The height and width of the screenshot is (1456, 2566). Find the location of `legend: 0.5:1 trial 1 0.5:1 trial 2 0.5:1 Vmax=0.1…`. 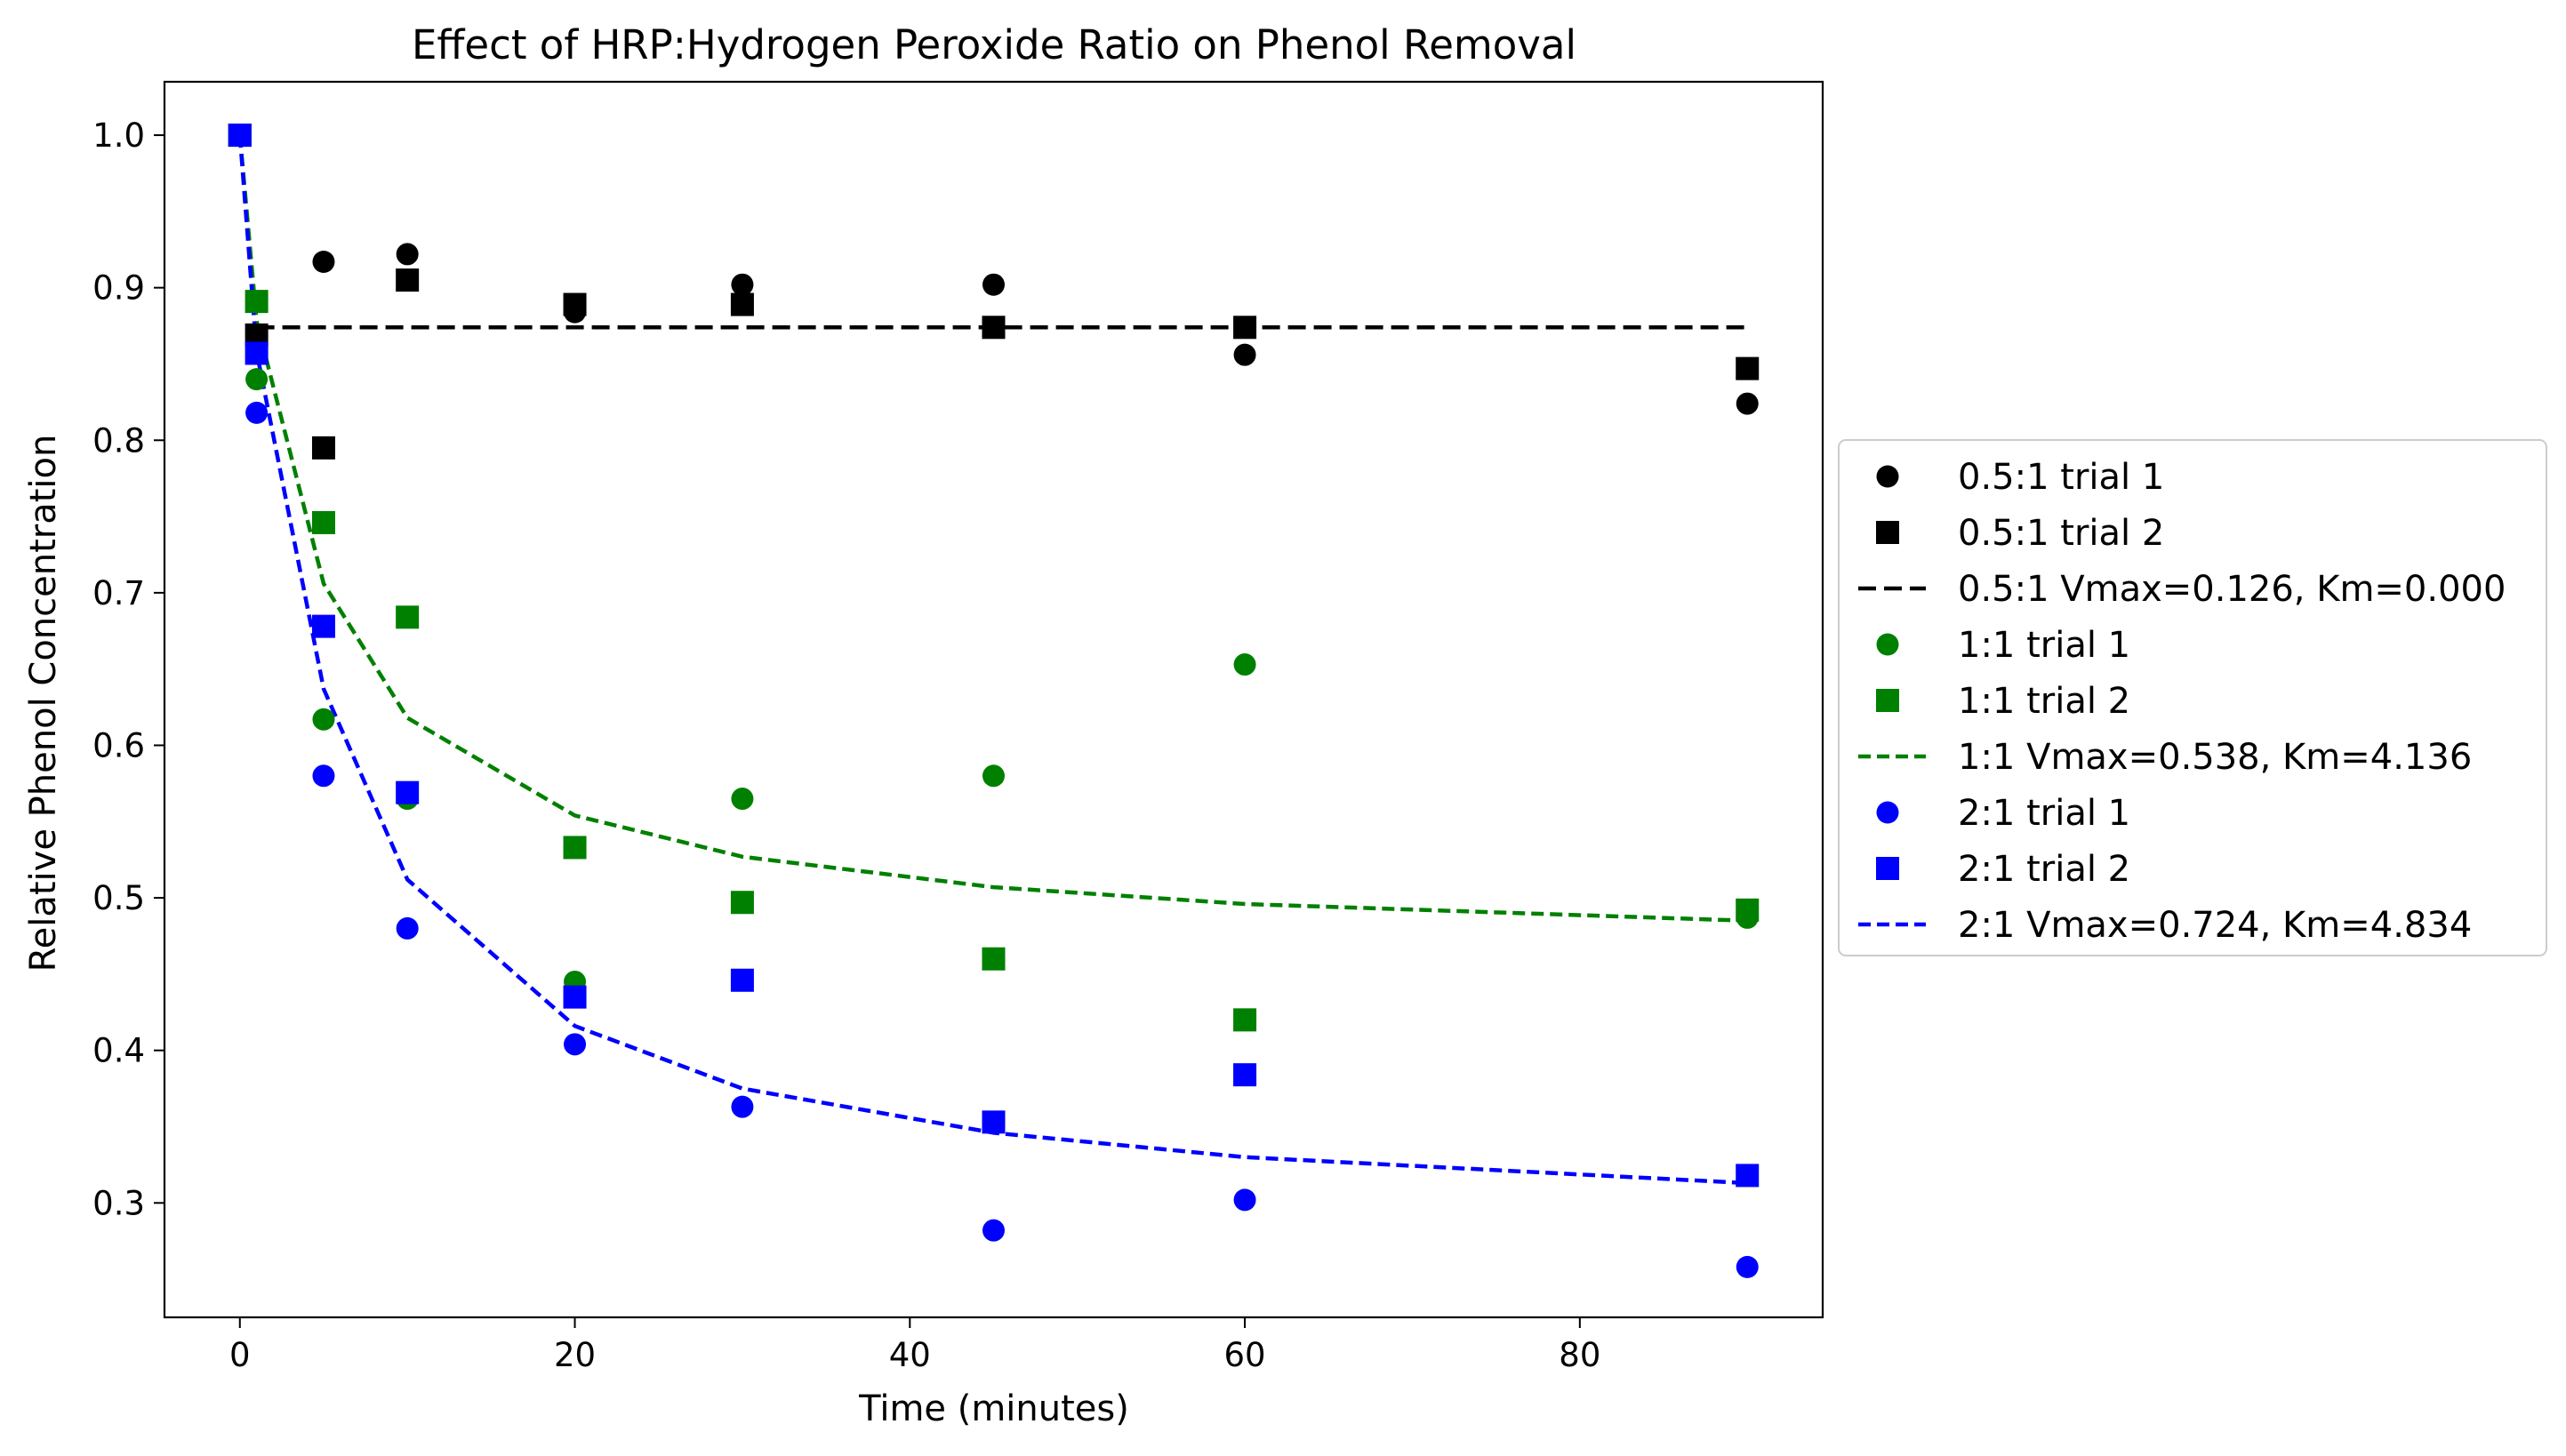

legend: 0.5:1 trial 1 0.5:1 trial 2 0.5:1 Vmax=0.1… is located at coordinates (2193, 697).